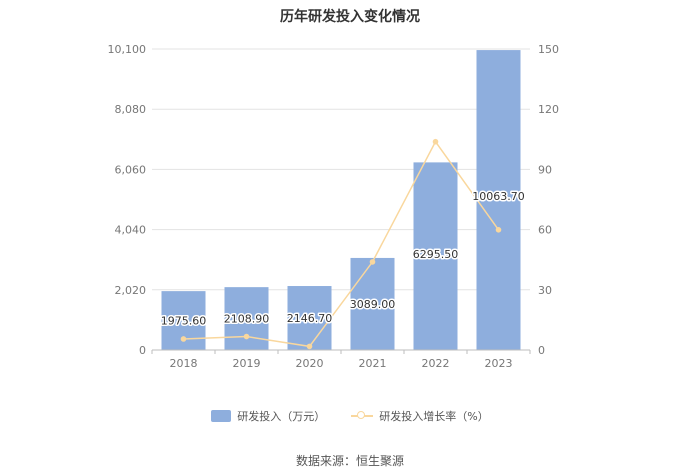 The image size is (700, 474). Describe the element at coordinates (349, 461) in the screenshot. I see `data-source: 数据来源：恒生聚源` at that location.